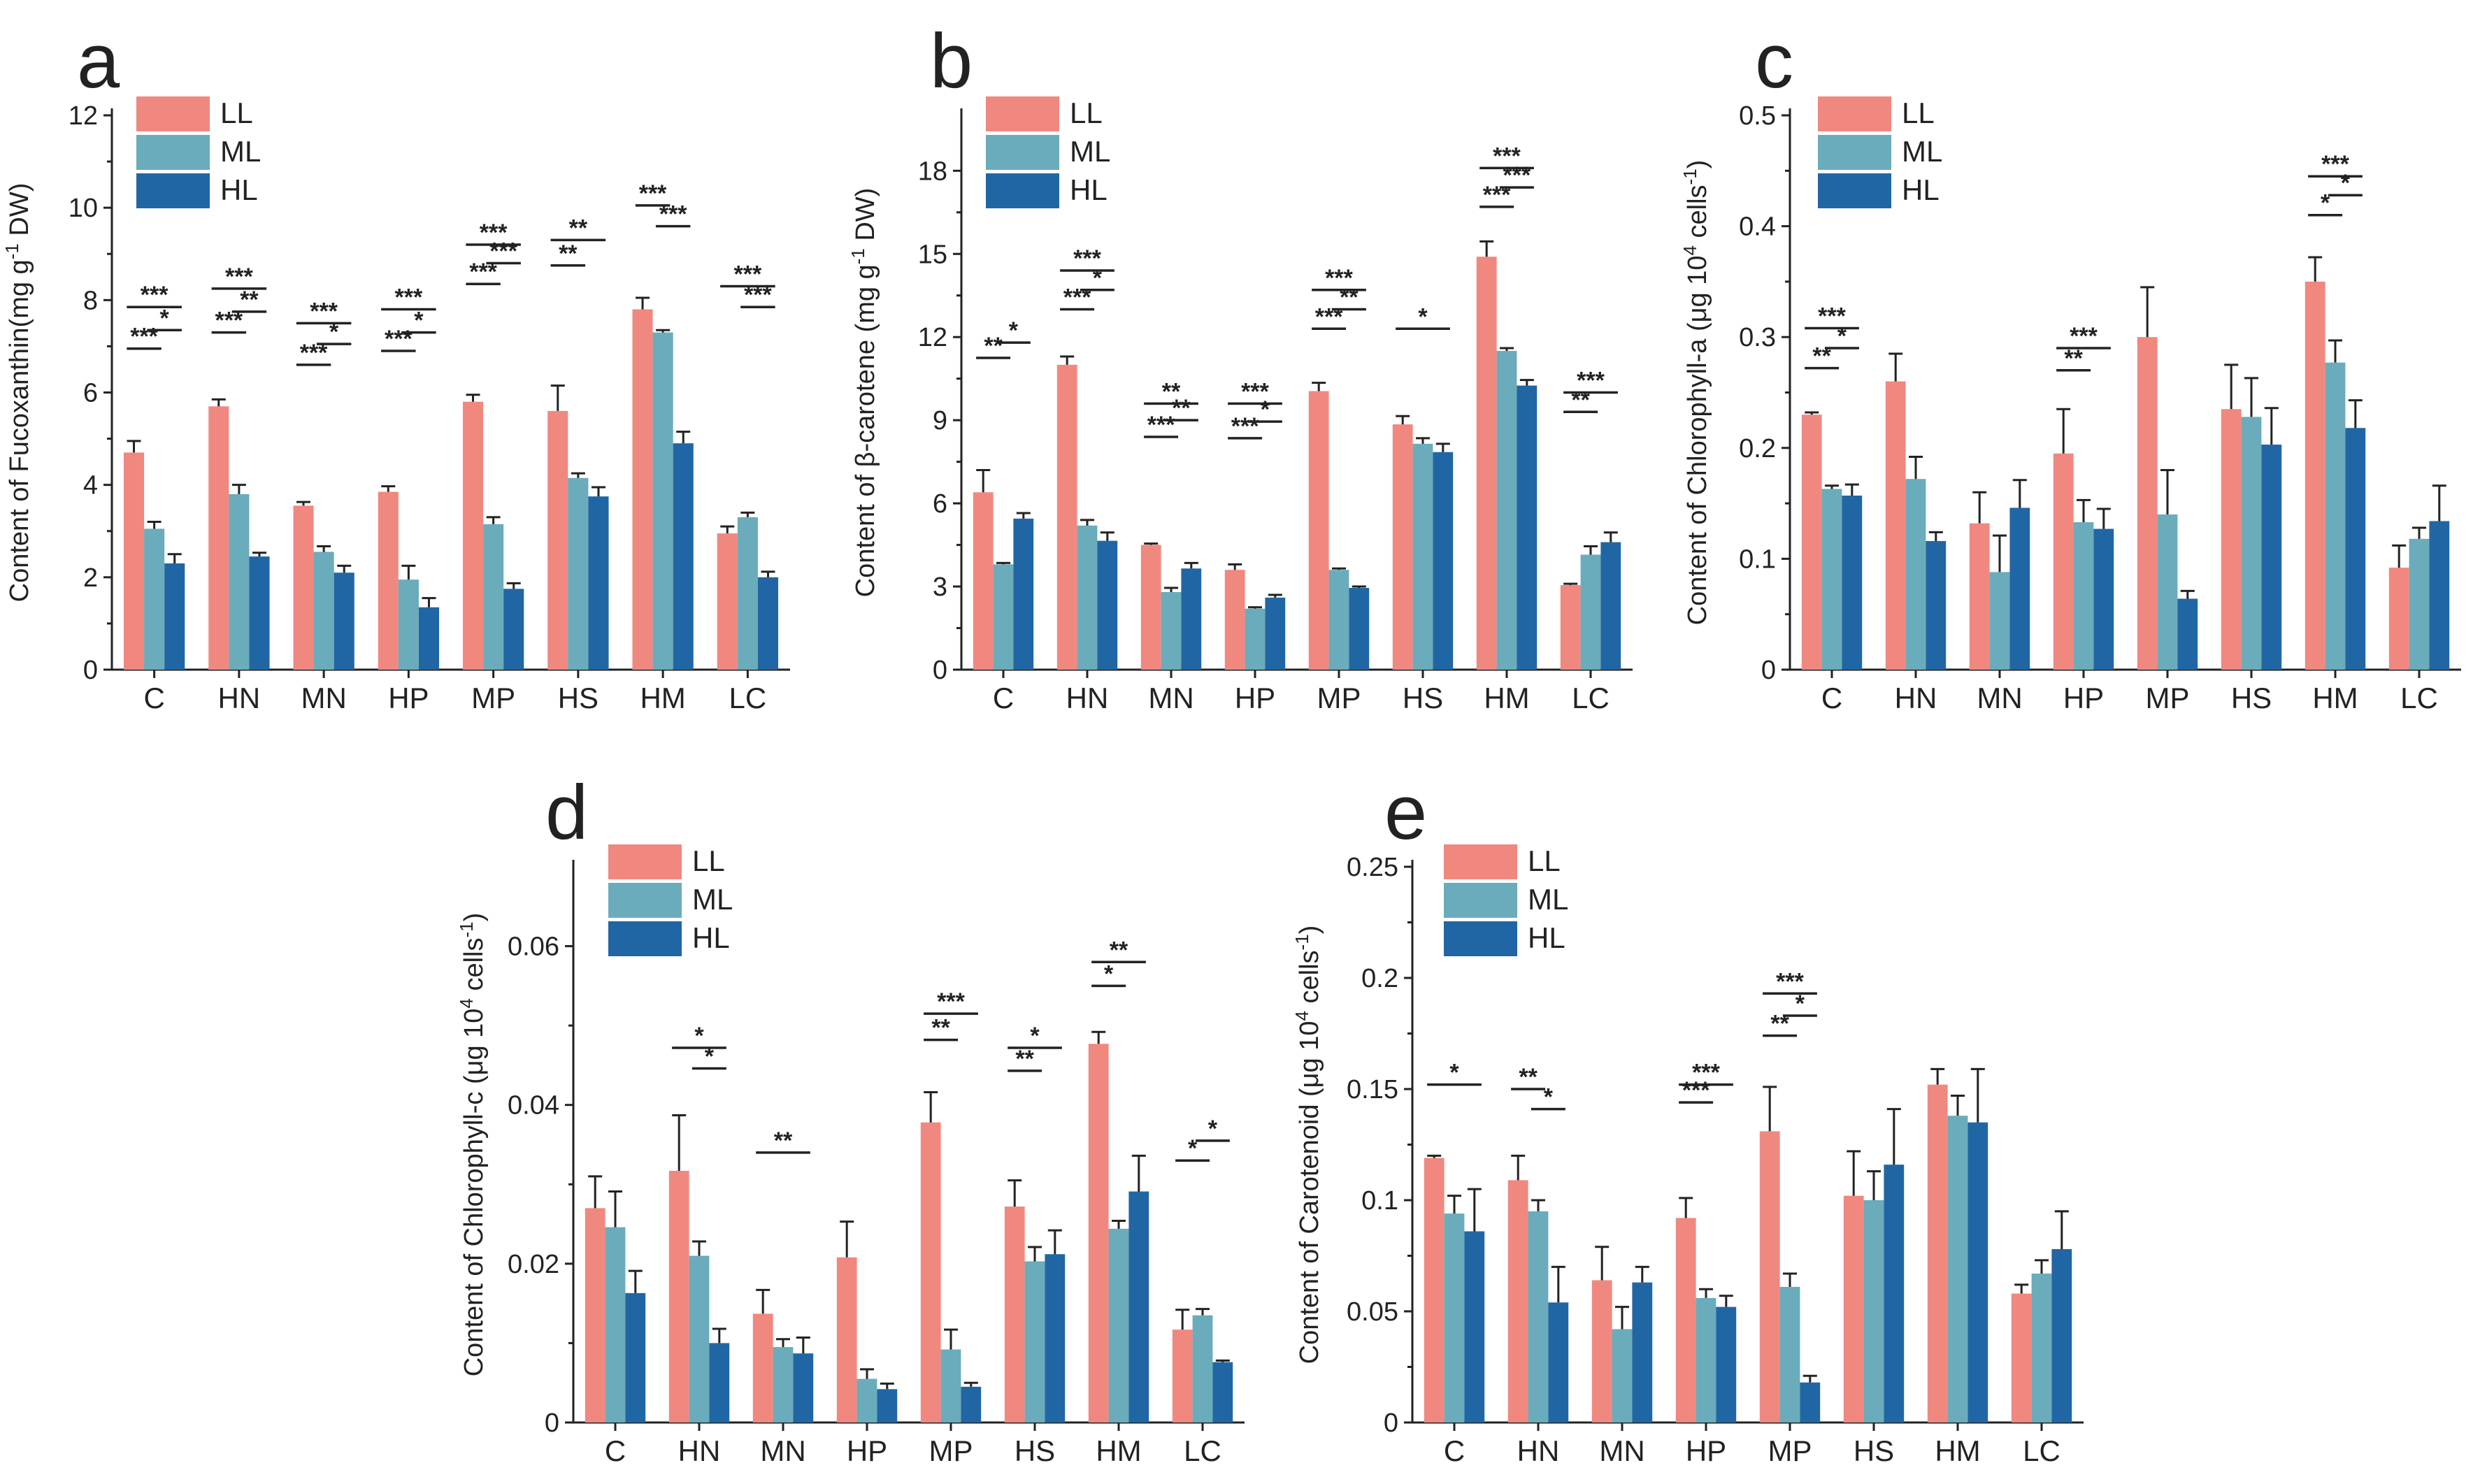 The image size is (2480, 1484). What do you see at coordinates (595, 1315) in the screenshot?
I see `bar-ll-c` at bounding box center [595, 1315].